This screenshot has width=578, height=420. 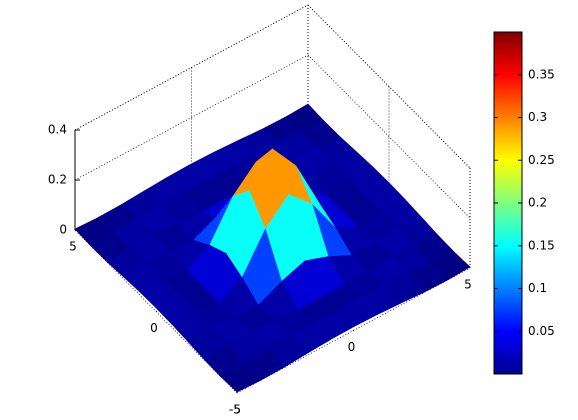 What do you see at coordinates (537, 117) in the screenshot?
I see `colorbar-tick-label: 0.3` at bounding box center [537, 117].